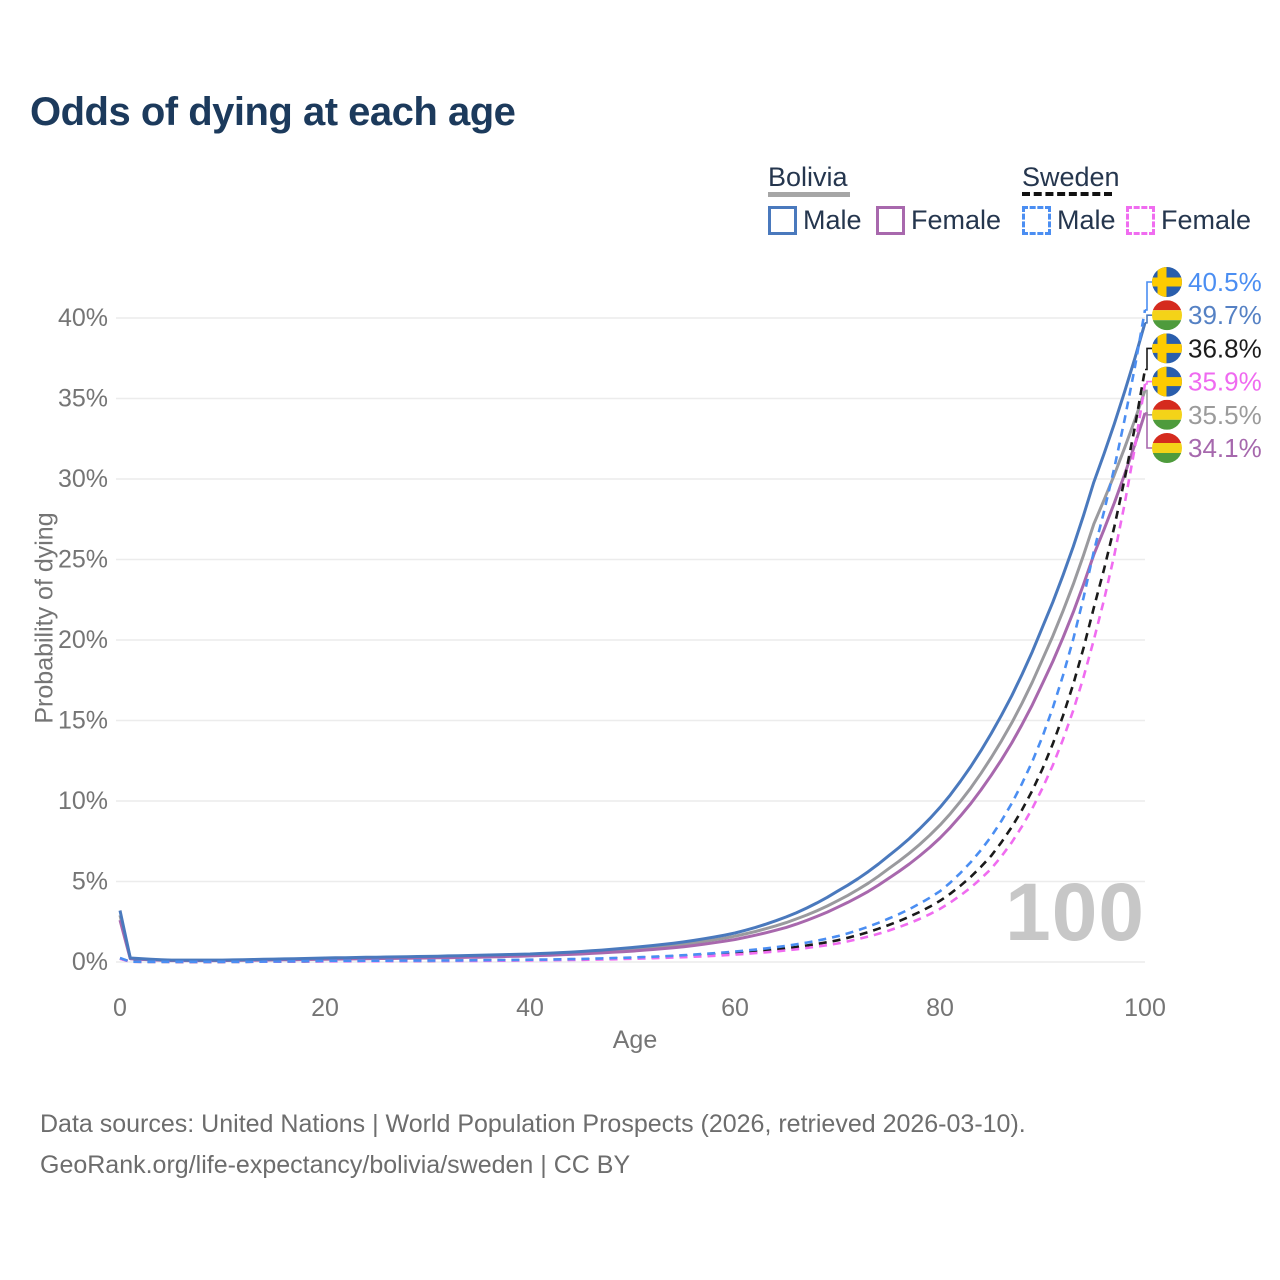 This screenshot has height=1280, width=1280. I want to click on y-tick-label: 10%, so click(83, 801).